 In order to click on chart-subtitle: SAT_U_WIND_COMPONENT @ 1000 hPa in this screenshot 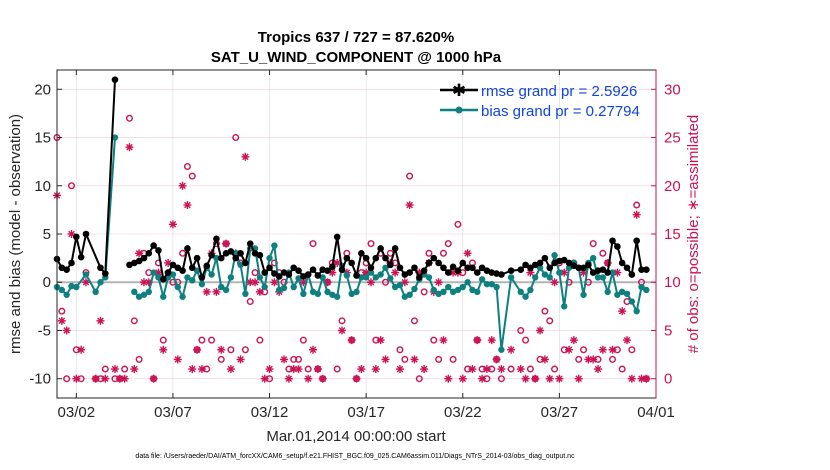, I will do `click(356, 57)`.